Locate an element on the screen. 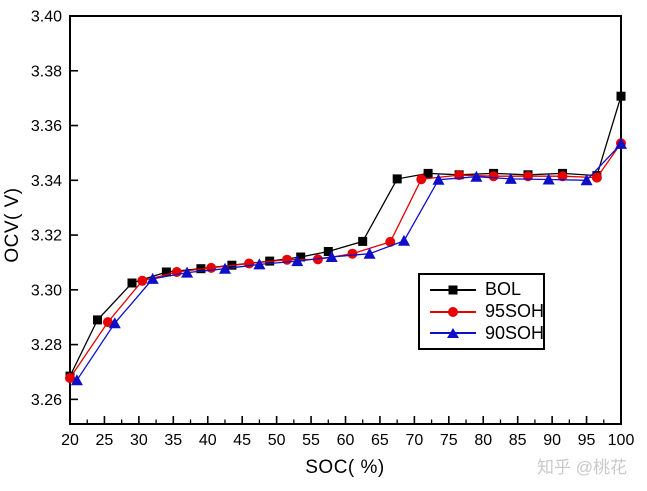  y-tick-label: 3.28 is located at coordinates (46, 345).